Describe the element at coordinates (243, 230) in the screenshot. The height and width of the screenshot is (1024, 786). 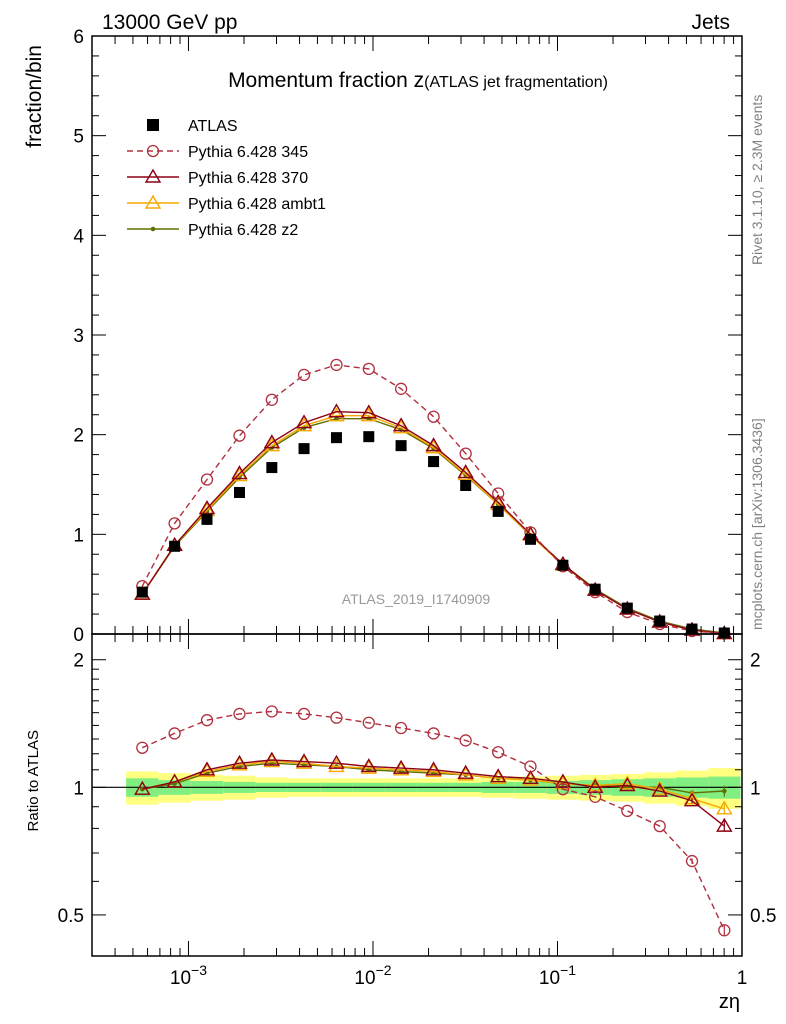
I see `legend-label: Pythia 6.428 z2` at that location.